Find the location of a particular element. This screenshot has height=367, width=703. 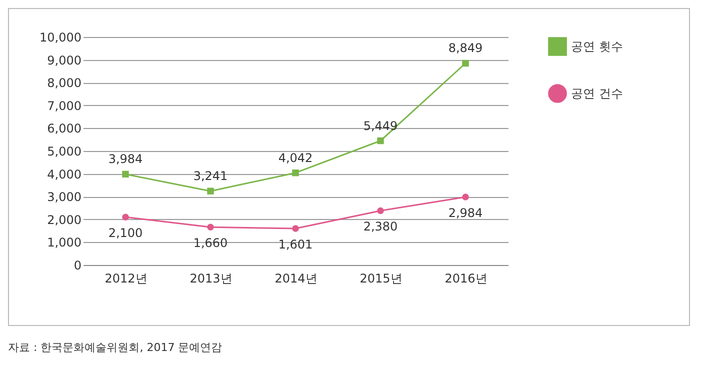

data-label: 5,449 is located at coordinates (380, 125).